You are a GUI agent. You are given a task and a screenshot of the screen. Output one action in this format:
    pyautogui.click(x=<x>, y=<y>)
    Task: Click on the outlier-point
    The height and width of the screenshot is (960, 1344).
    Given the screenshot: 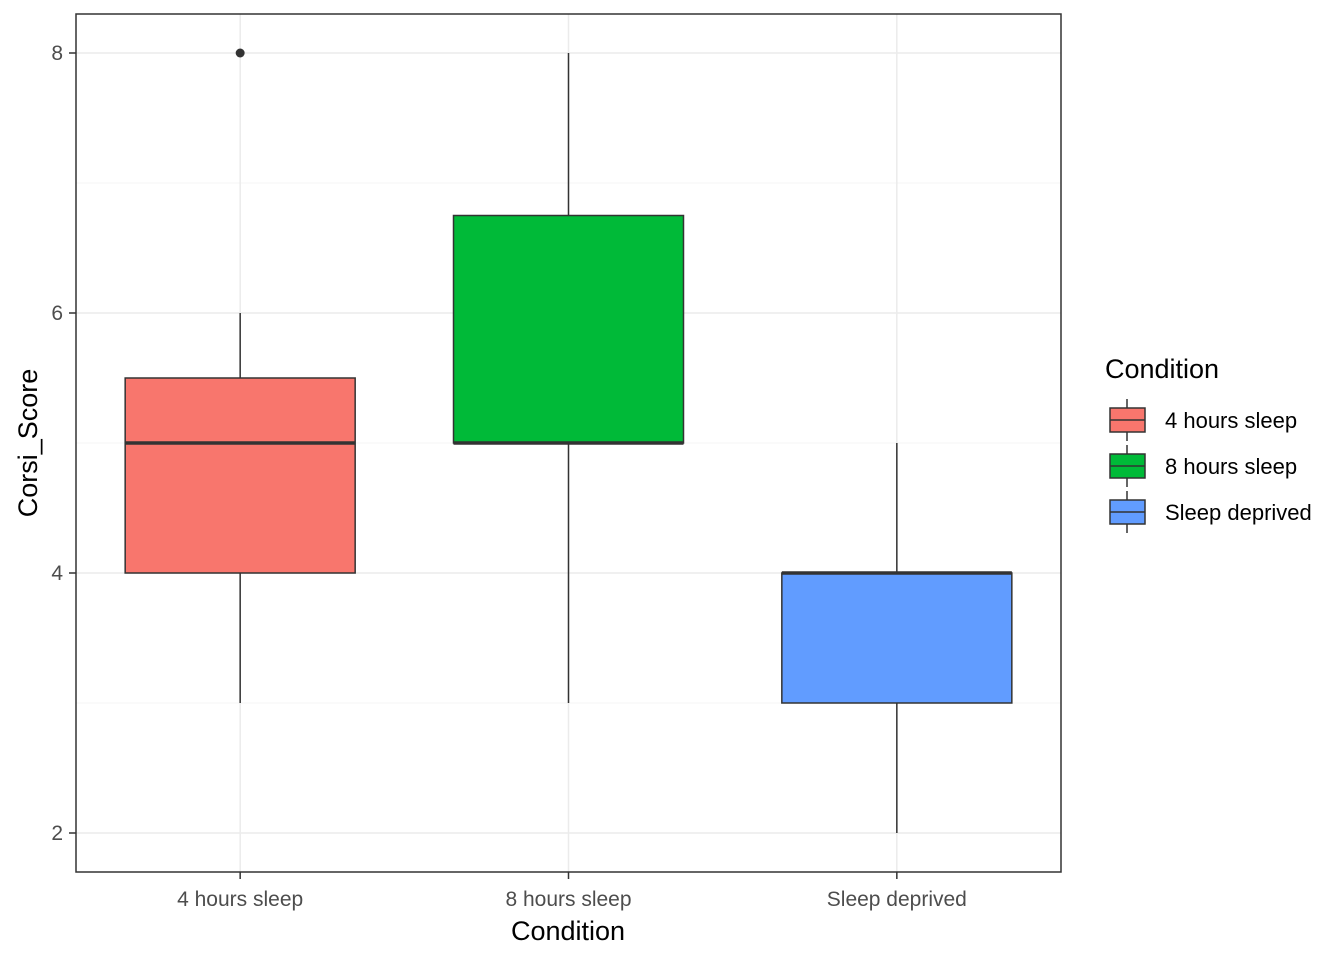 What is the action you would take?
    pyautogui.click(x=240, y=53)
    